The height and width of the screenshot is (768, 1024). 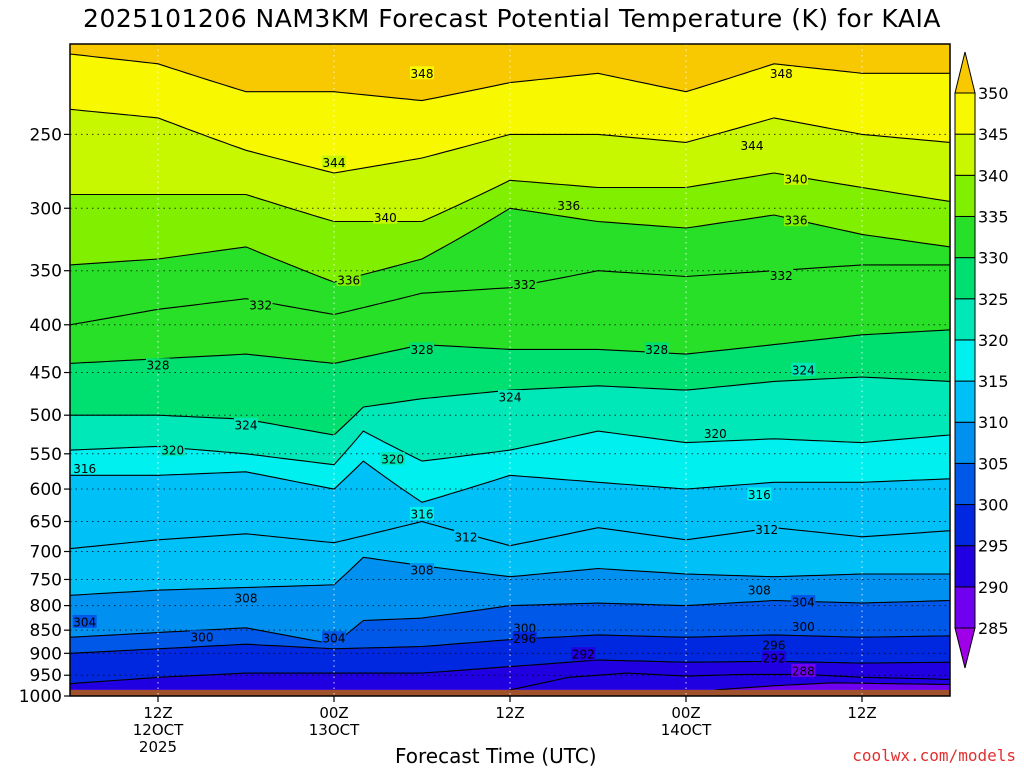 I want to click on x-axis-label: Forecast Time (UTC), so click(x=496, y=756).